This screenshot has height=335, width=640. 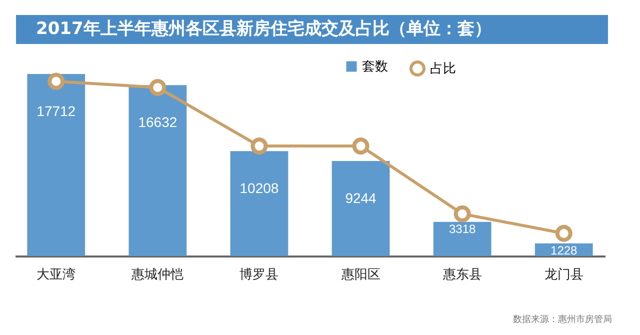 What do you see at coordinates (562, 320) in the screenshot?
I see `source-note: 数据来源：惠州市房管局` at bounding box center [562, 320].